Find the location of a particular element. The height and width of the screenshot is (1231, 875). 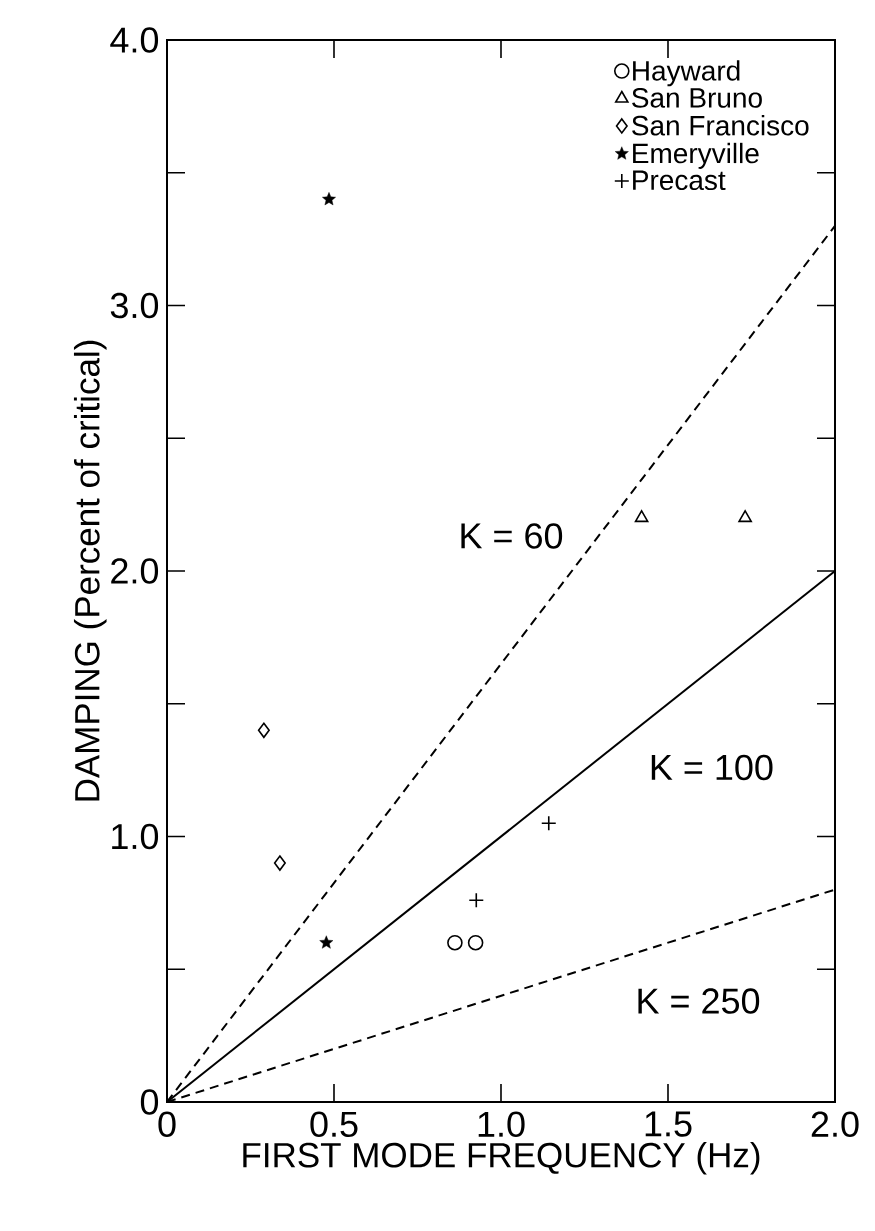

x-axis-title: FIRST MODE FREQUENCY (Hz) is located at coordinates (501, 1158).